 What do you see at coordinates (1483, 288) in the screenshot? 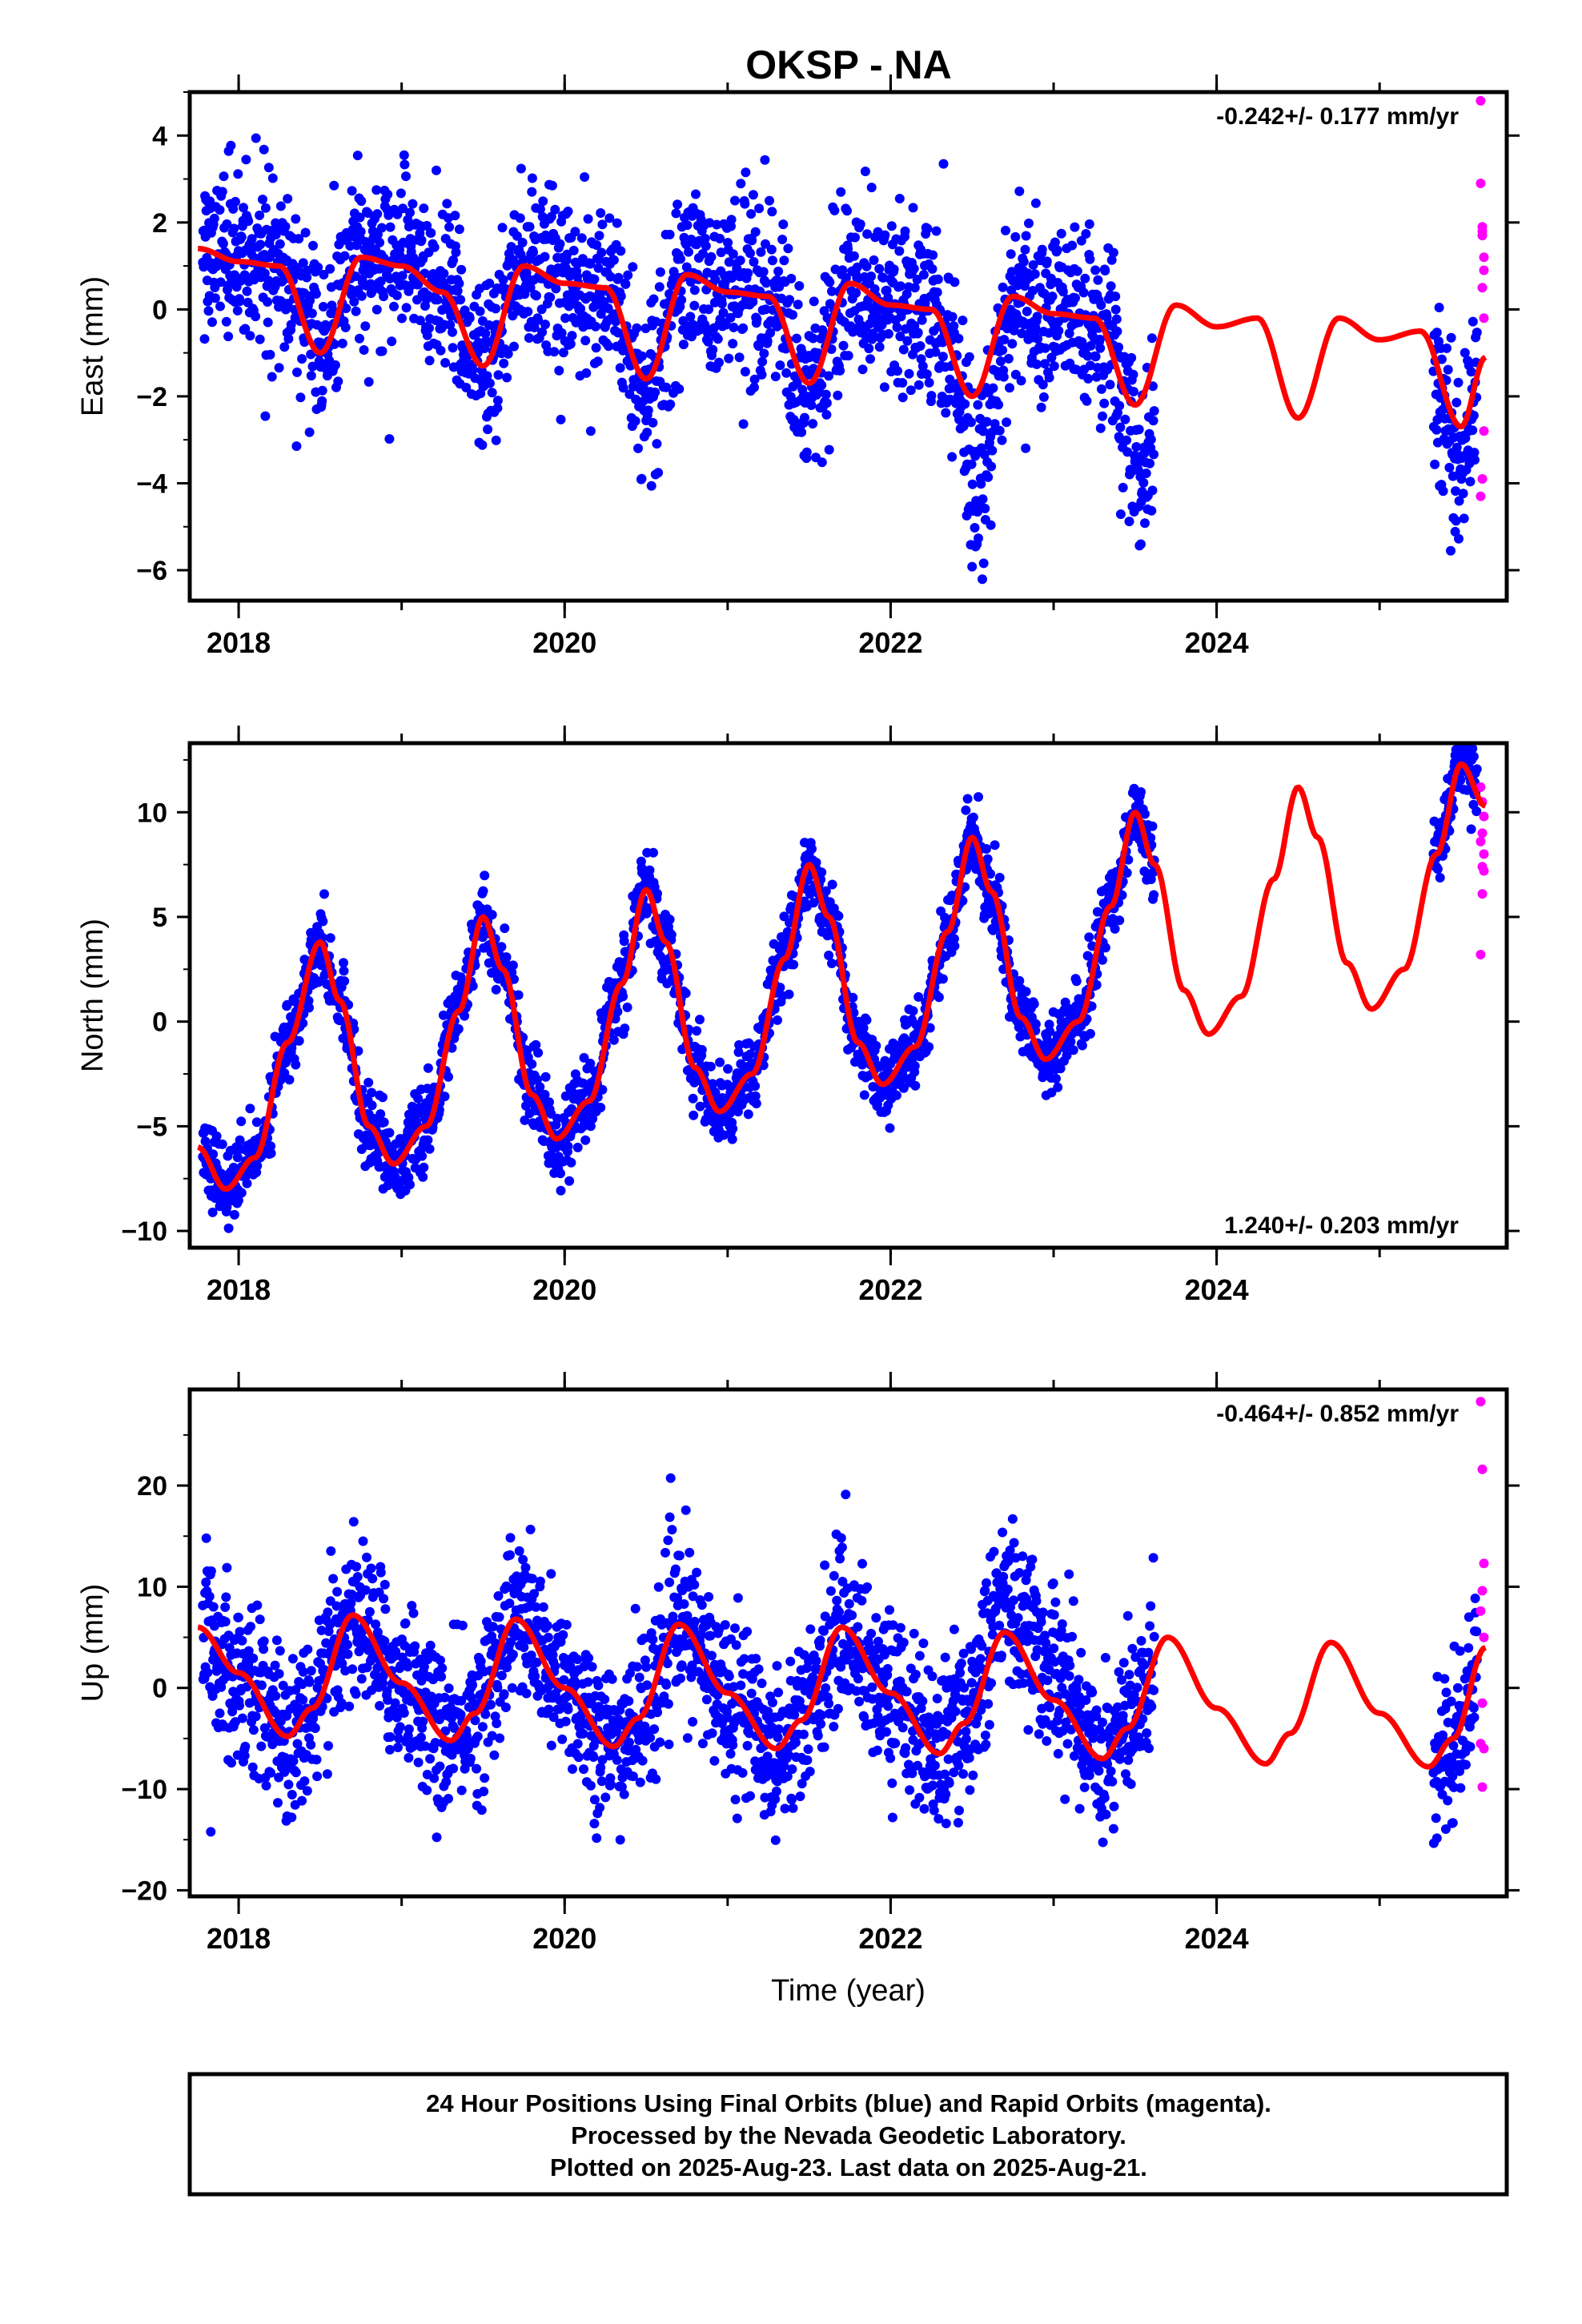
I see `rapid-orbit-point` at bounding box center [1483, 288].